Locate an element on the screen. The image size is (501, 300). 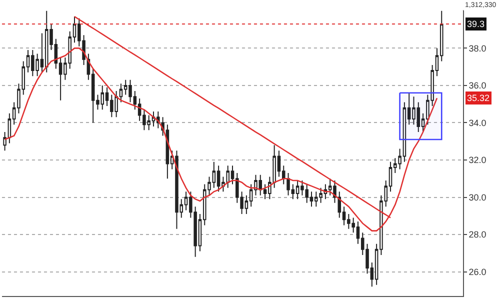
y-tick-label: 36.0 is located at coordinates (477, 85).